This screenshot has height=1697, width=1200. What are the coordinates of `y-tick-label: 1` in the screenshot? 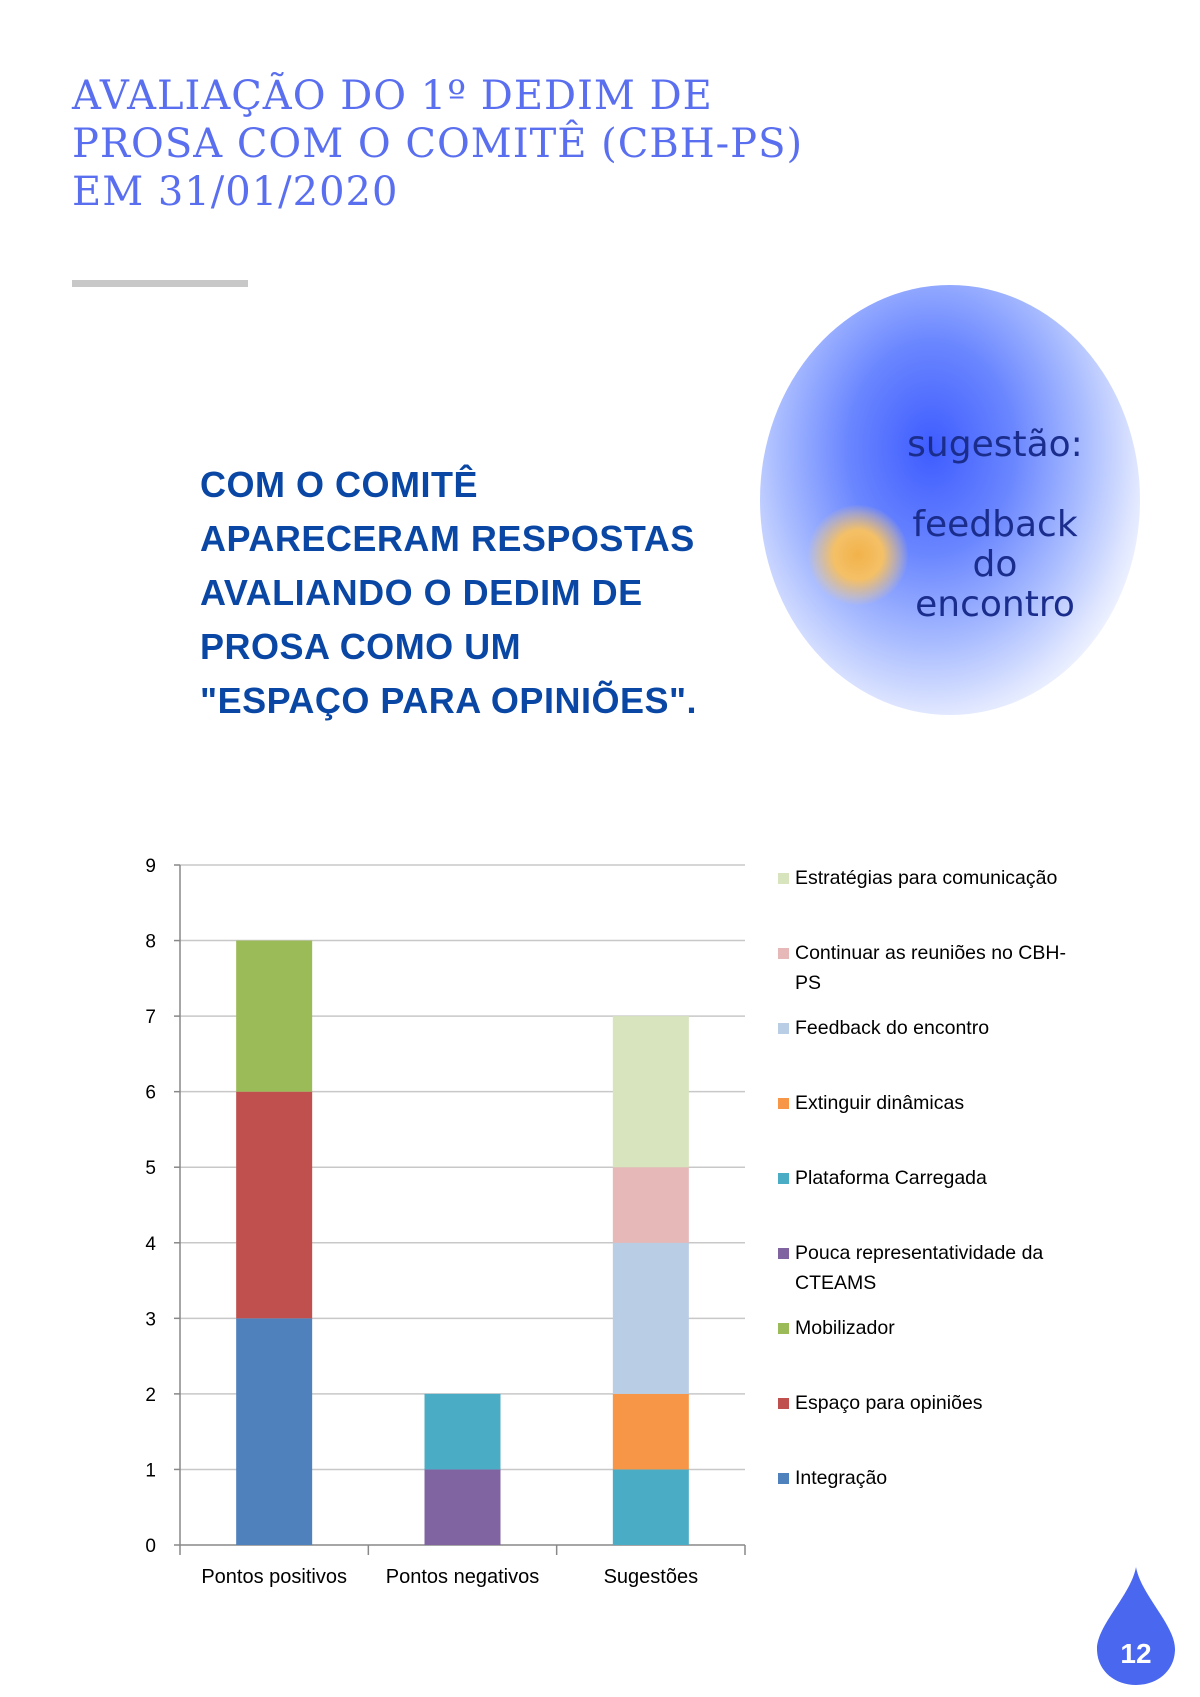 It's located at (150, 1470).